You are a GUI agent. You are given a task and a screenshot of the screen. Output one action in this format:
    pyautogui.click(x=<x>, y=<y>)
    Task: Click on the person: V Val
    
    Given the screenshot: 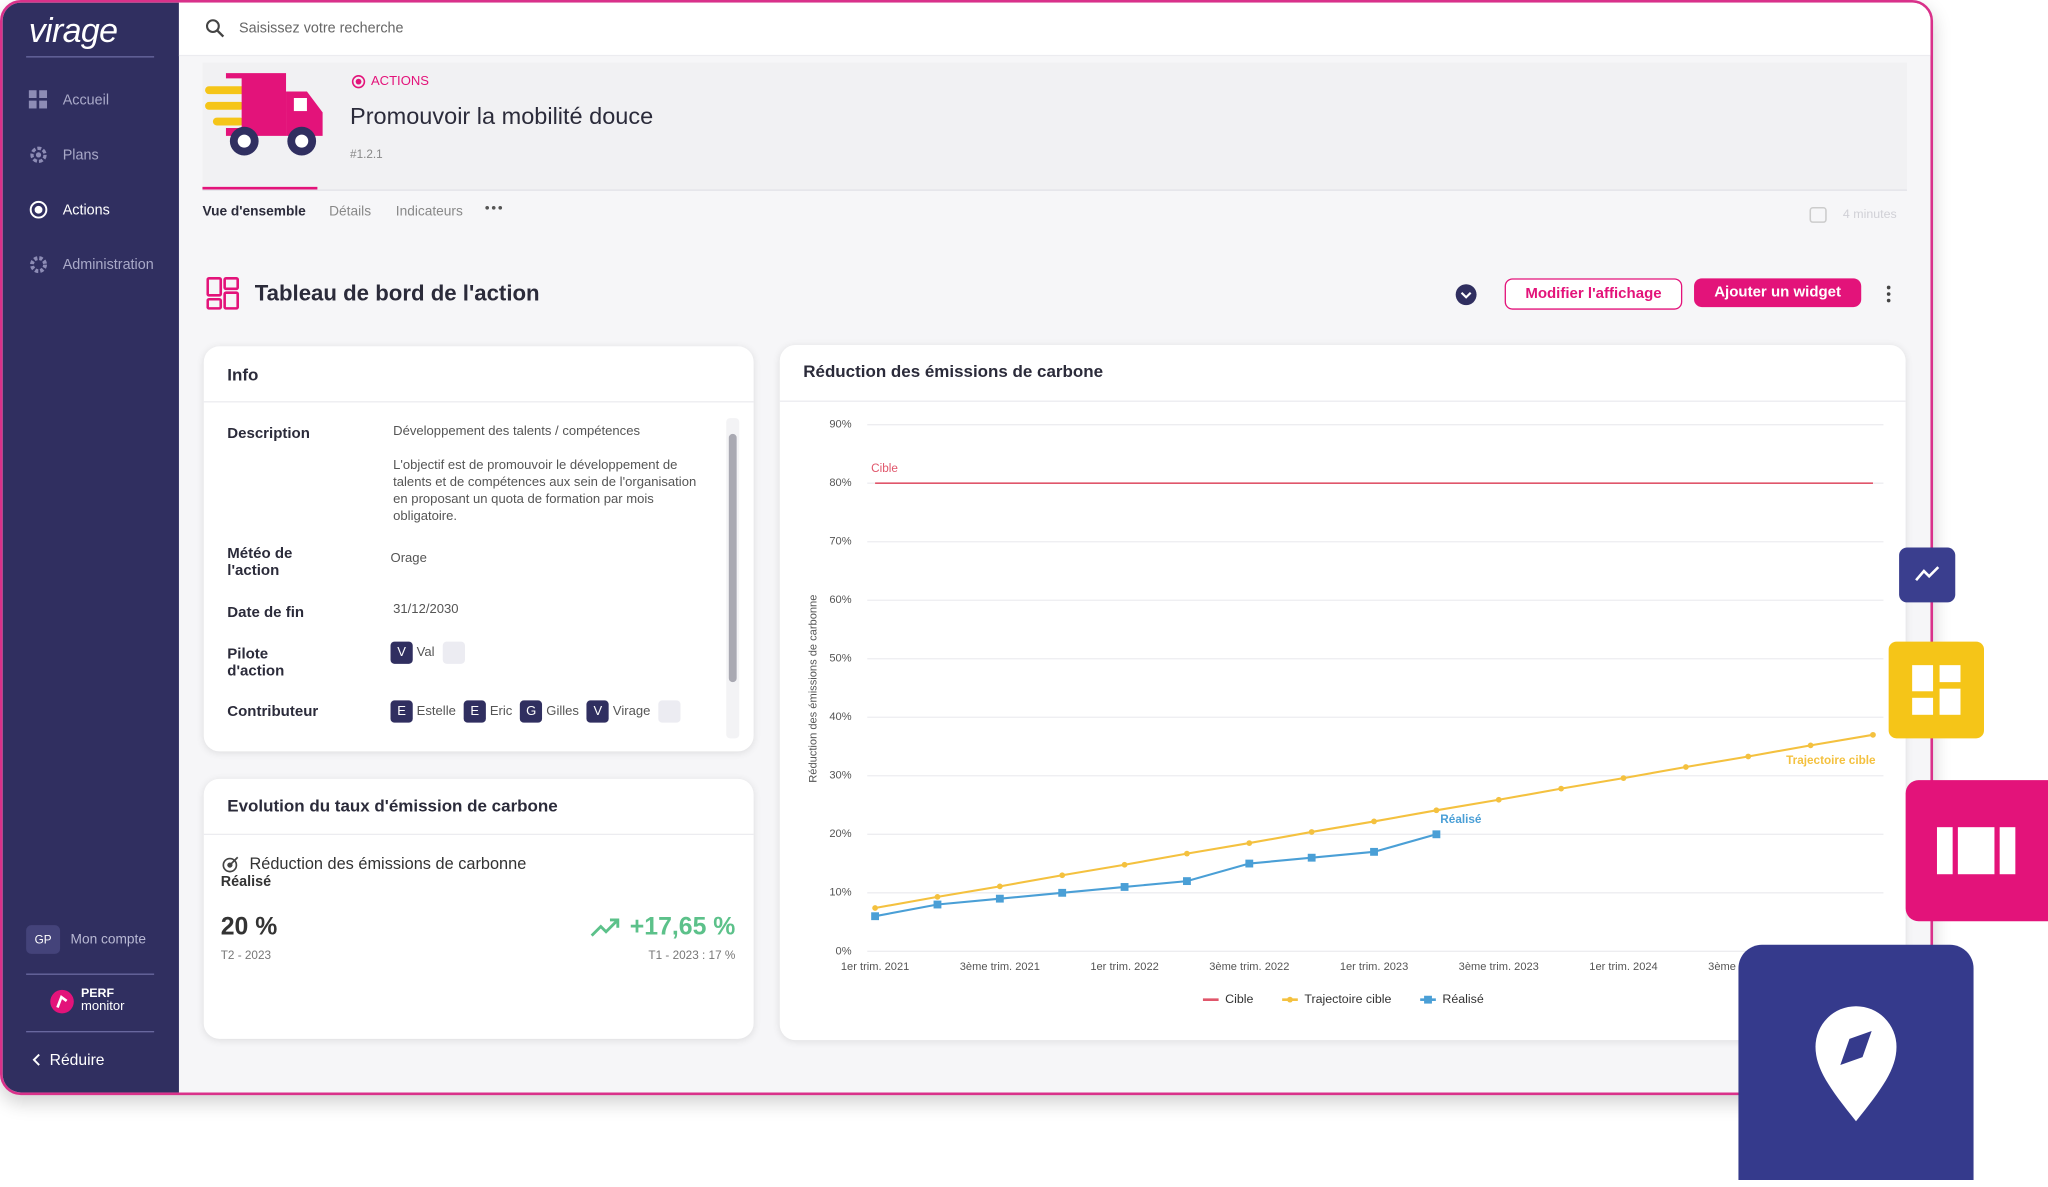 What is the action you would take?
    pyautogui.click(x=412, y=652)
    